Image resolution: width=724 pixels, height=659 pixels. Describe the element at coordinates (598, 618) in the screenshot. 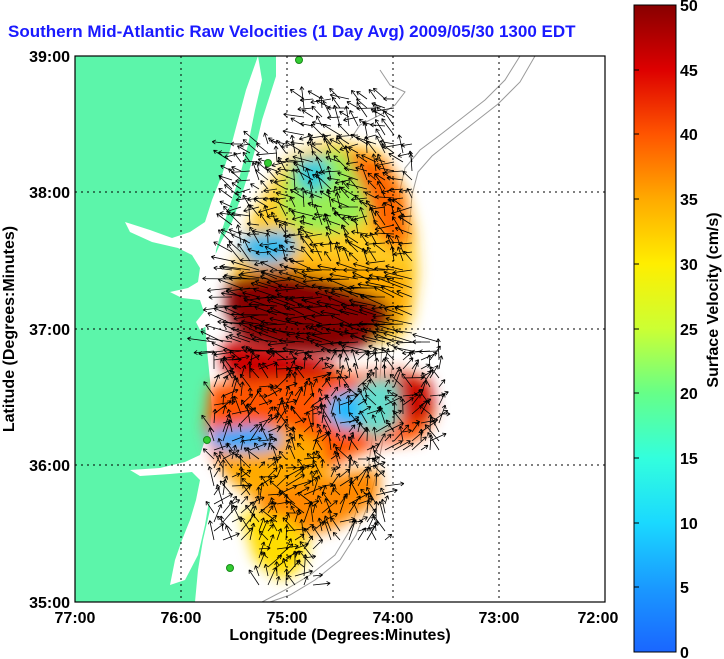

I see `x-tick-label: 72:00` at that location.